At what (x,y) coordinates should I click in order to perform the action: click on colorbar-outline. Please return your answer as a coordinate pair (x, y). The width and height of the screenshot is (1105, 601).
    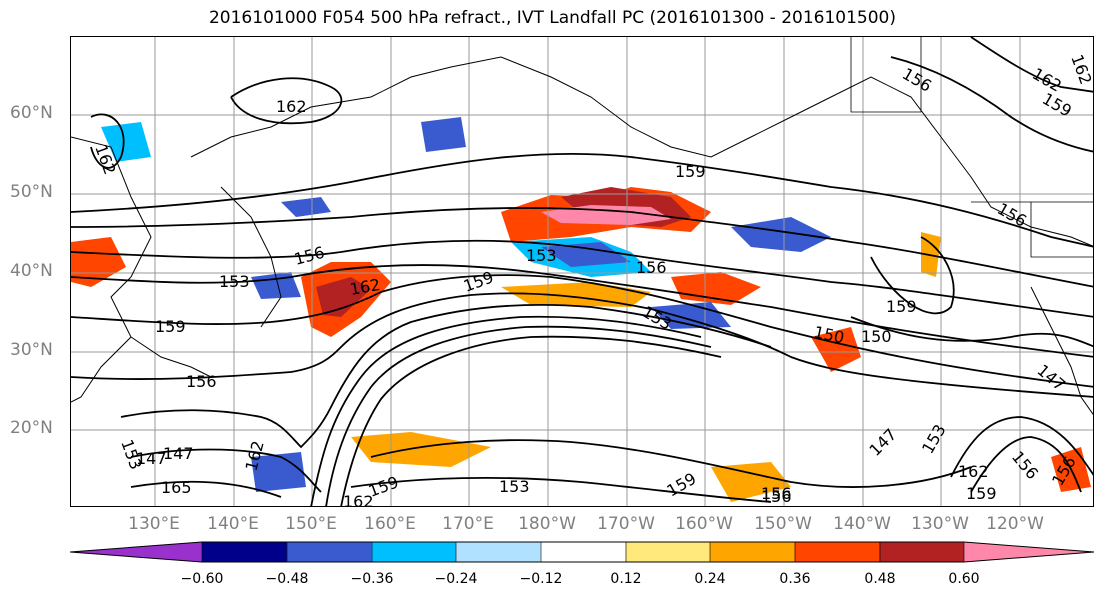
    Looking at the image, I should click on (582, 552).